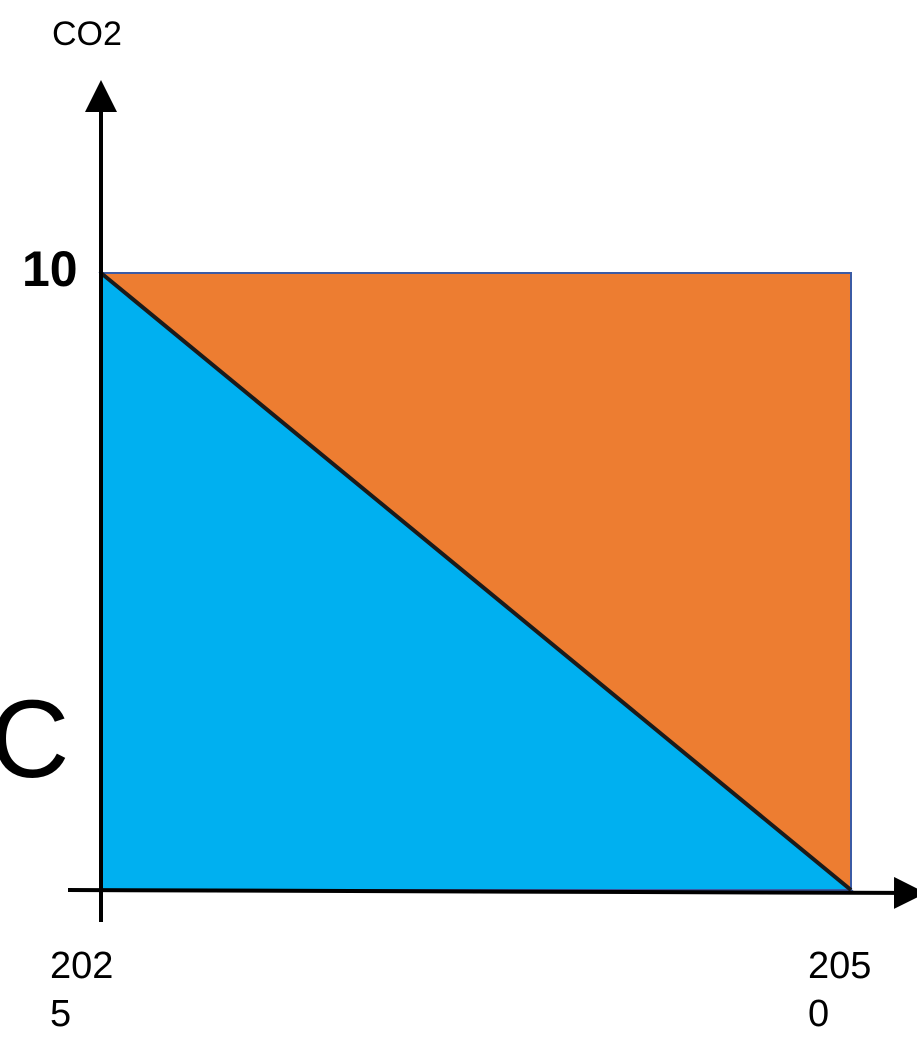 The image size is (917, 1040). I want to click on partial-letter-text: C, so click(35, 739).